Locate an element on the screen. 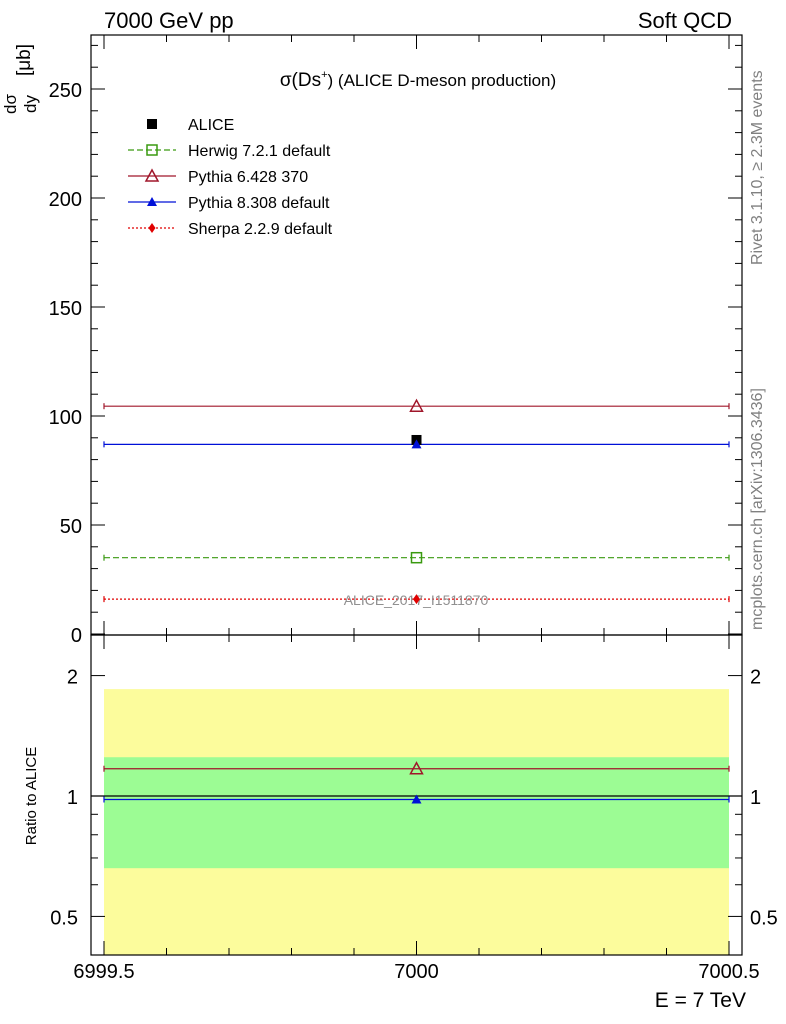  legend-marker-herwig is located at coordinates (152, 150).